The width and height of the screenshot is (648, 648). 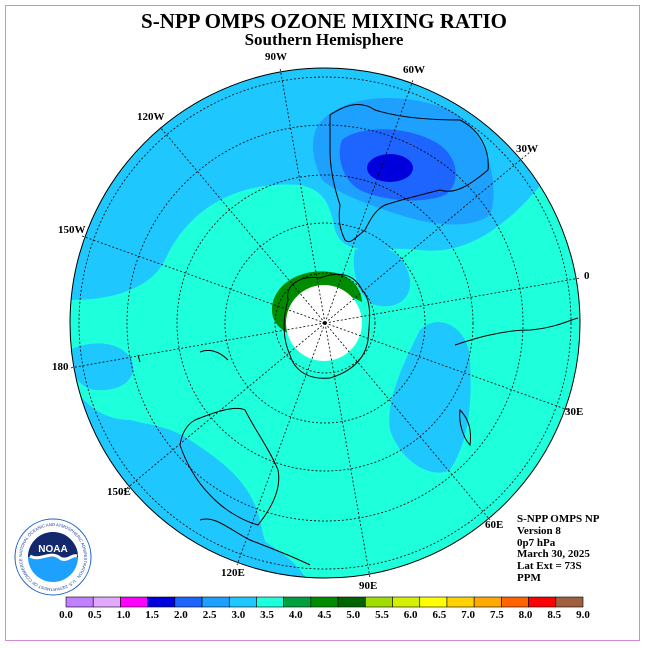 I want to click on colorbar-label: 2.0, so click(x=181, y=615).